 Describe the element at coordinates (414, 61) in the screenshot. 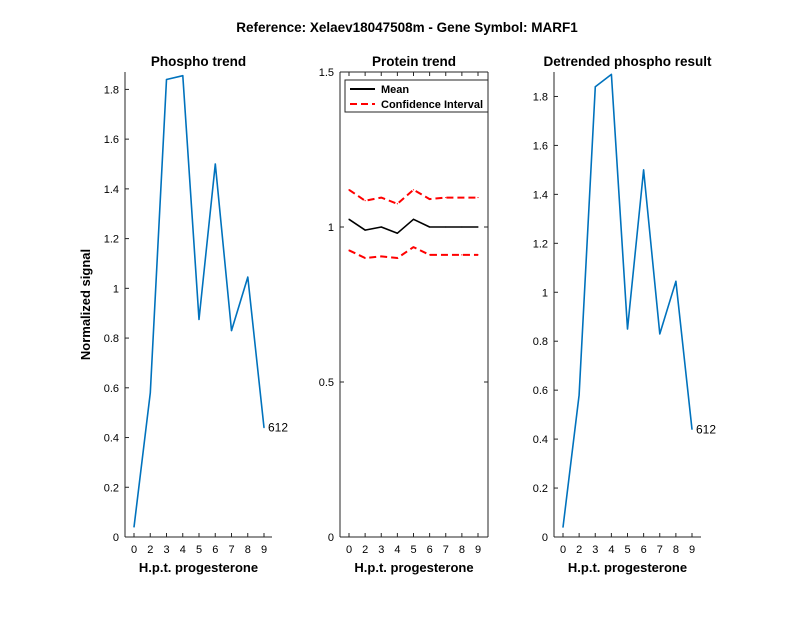

I see `panel-title: Protein trend` at that location.